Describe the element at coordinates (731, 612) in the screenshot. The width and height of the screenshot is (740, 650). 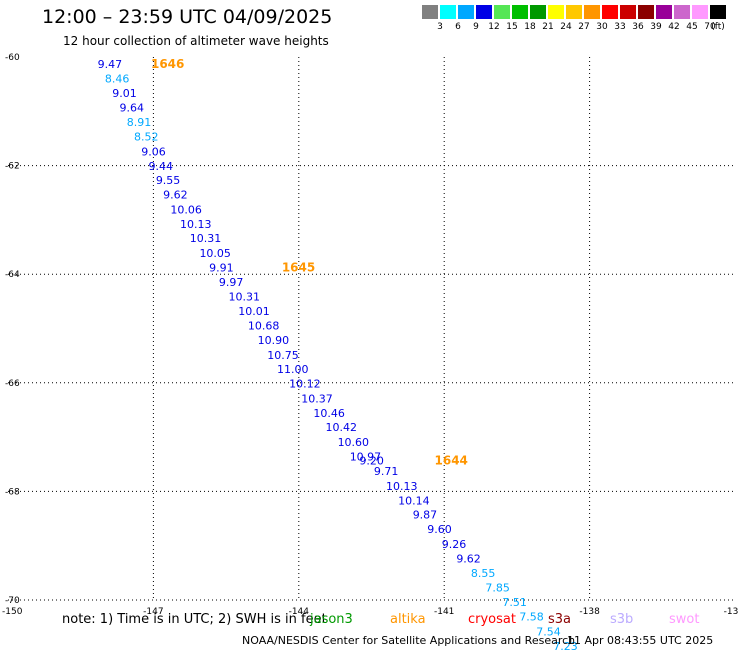
I see `x-tick-label: -13` at that location.